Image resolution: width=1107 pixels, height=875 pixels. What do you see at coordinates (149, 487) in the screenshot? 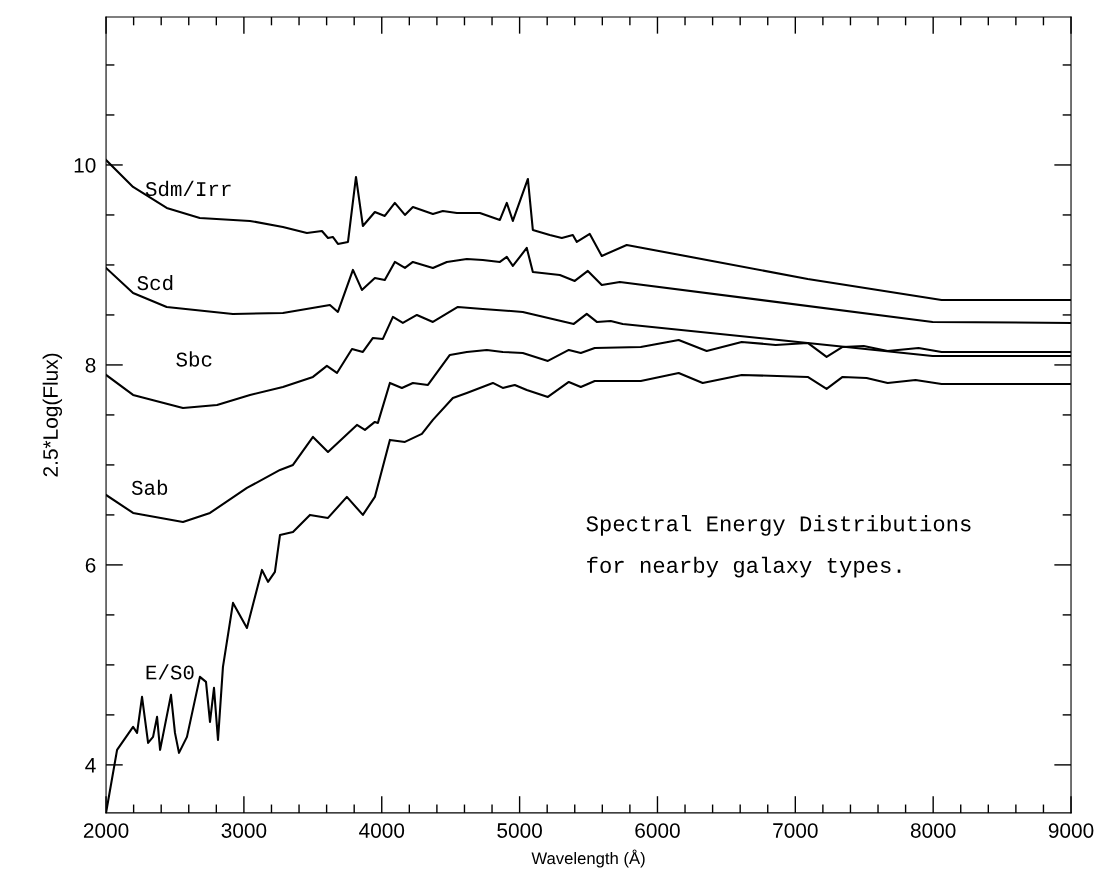
I see `series-label: Sab` at bounding box center [149, 487].